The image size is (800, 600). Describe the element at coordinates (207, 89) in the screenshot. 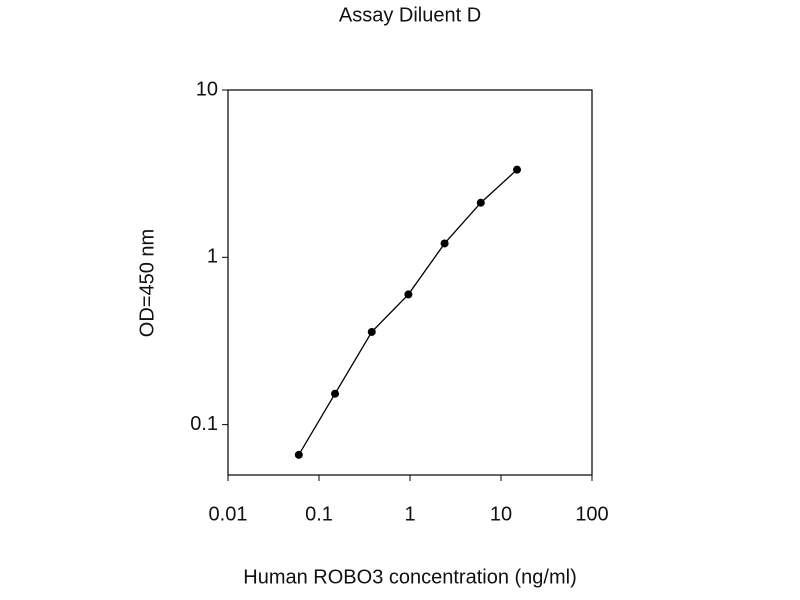

I see `y-tick-label: 10` at that location.